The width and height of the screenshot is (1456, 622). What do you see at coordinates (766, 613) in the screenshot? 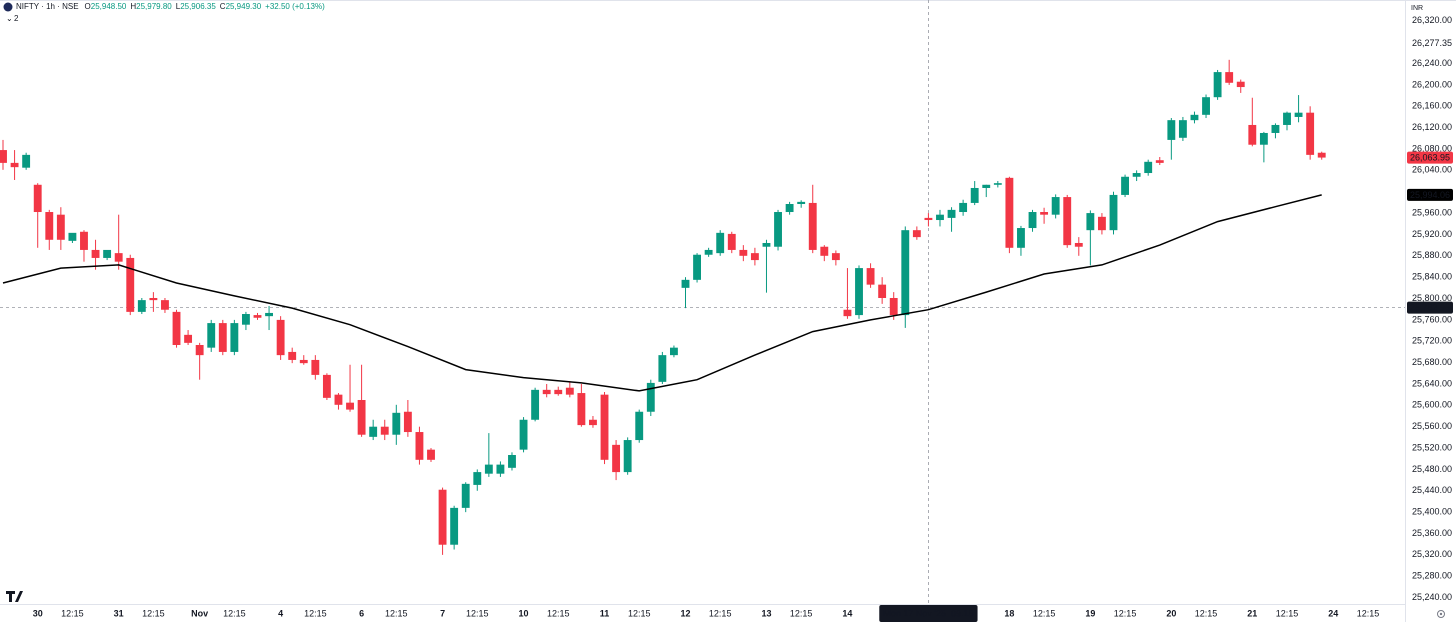
I see `x-tick-label: 13` at bounding box center [766, 613].